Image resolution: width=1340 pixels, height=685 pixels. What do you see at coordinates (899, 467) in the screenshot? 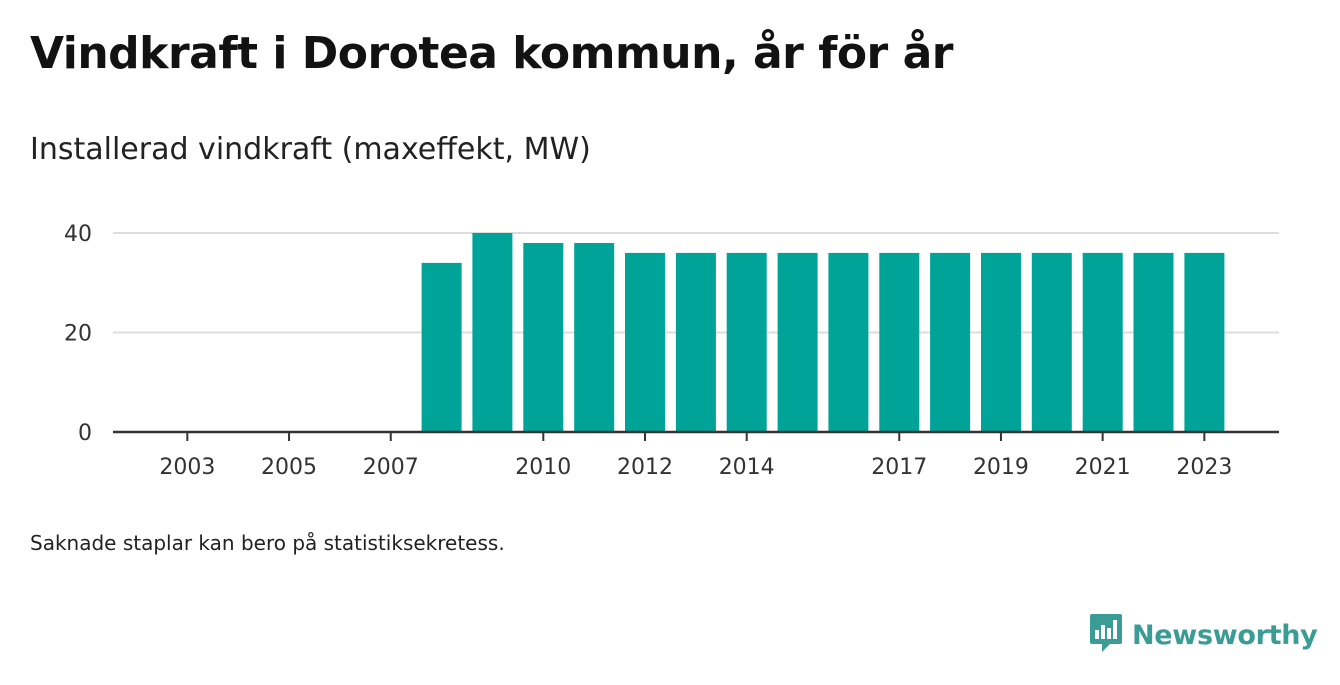
I see `x-tick-label: 2017` at bounding box center [899, 467].